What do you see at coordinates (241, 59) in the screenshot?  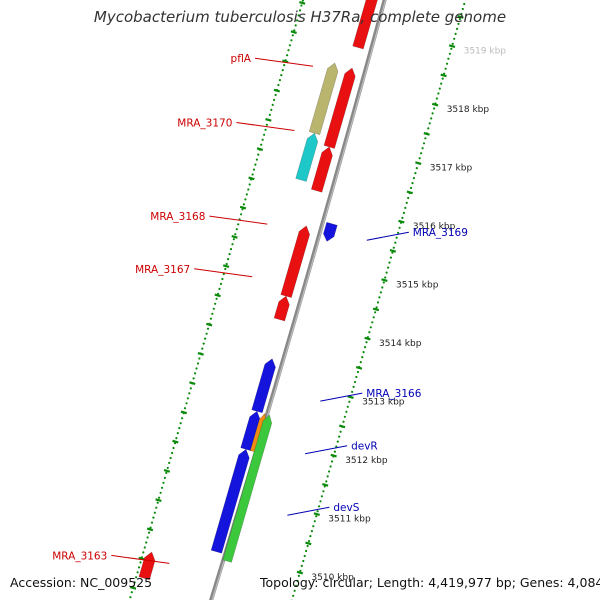 I see `gene-label-pflA: pflA` at bounding box center [241, 59].